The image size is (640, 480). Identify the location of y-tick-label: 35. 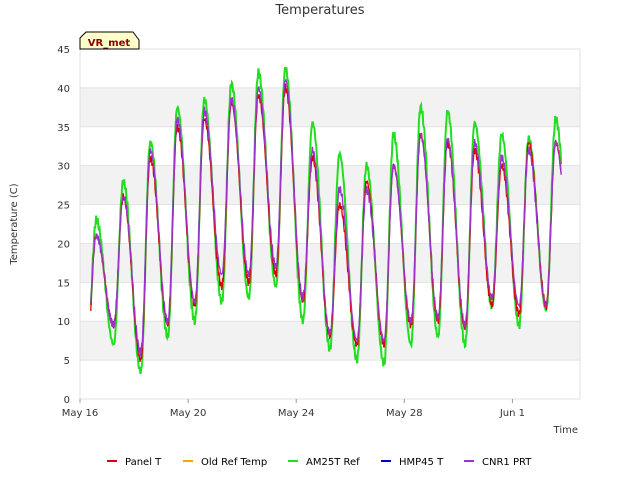
(63, 128).